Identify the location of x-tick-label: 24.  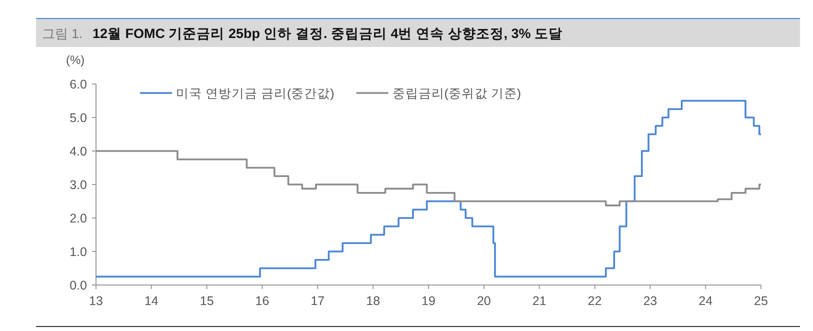
(705, 301).